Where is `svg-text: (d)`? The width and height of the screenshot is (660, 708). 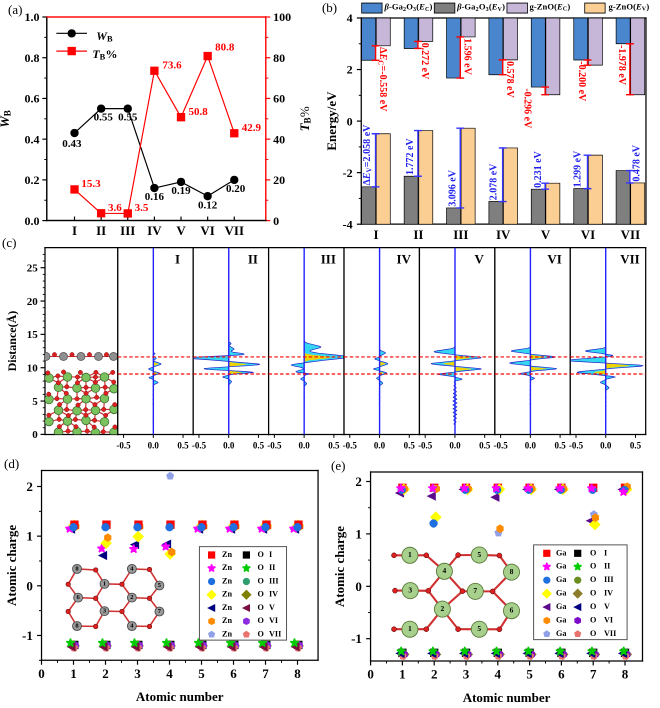
svg-text: (d) is located at coordinates (11, 463).